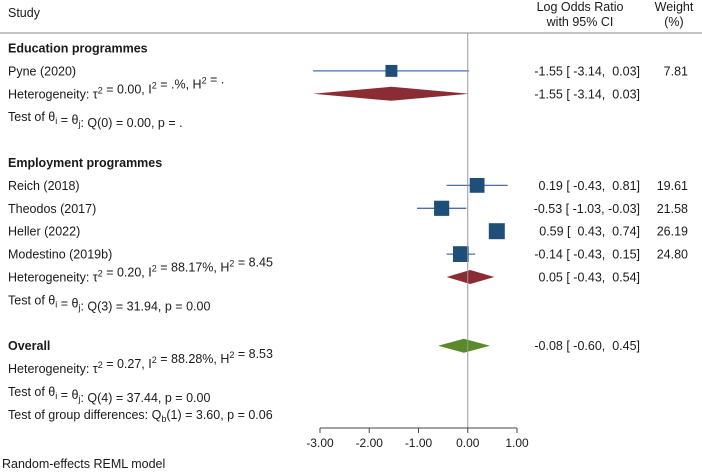  Describe the element at coordinates (24, 13) in the screenshot. I see `header-study: Study` at that location.